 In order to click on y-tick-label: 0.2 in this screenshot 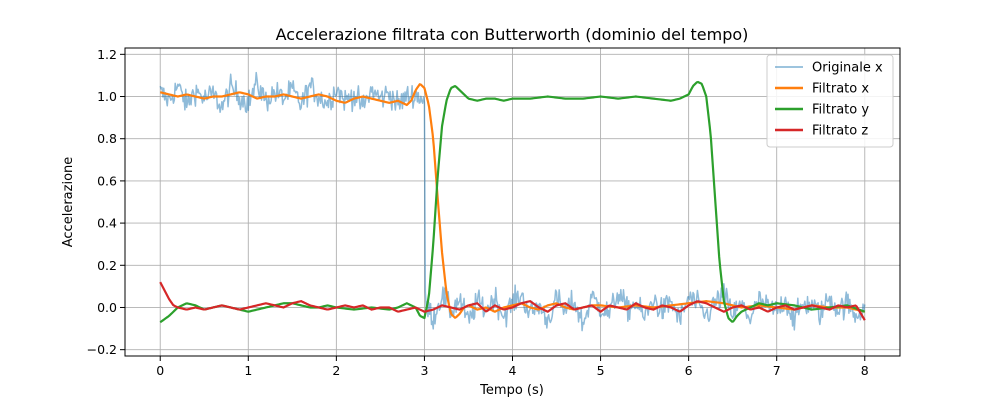, I will do `click(107, 265)`.